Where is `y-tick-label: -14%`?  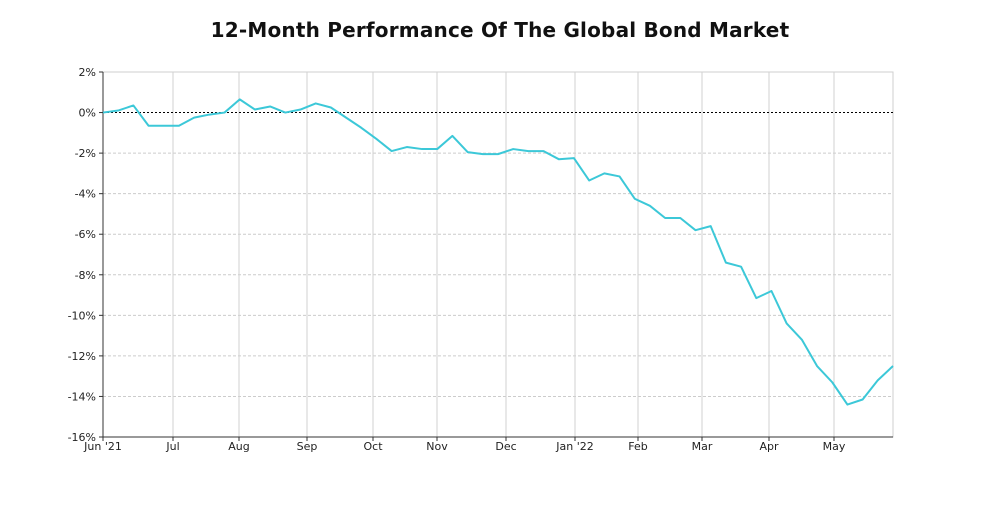
y-tick-label: -14% is located at coordinates (82, 396).